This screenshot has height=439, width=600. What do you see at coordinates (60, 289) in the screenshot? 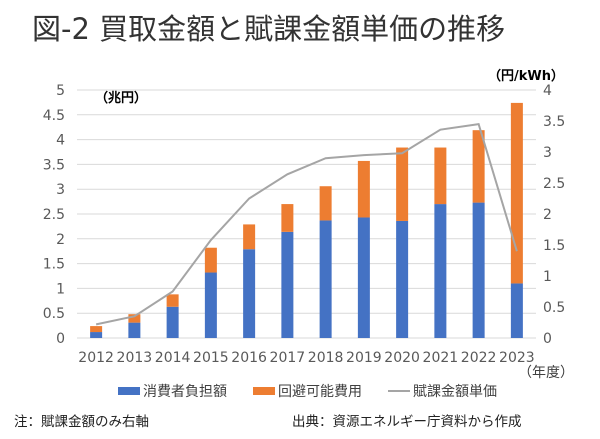
I see `left-tick-label: 1` at bounding box center [60, 289].